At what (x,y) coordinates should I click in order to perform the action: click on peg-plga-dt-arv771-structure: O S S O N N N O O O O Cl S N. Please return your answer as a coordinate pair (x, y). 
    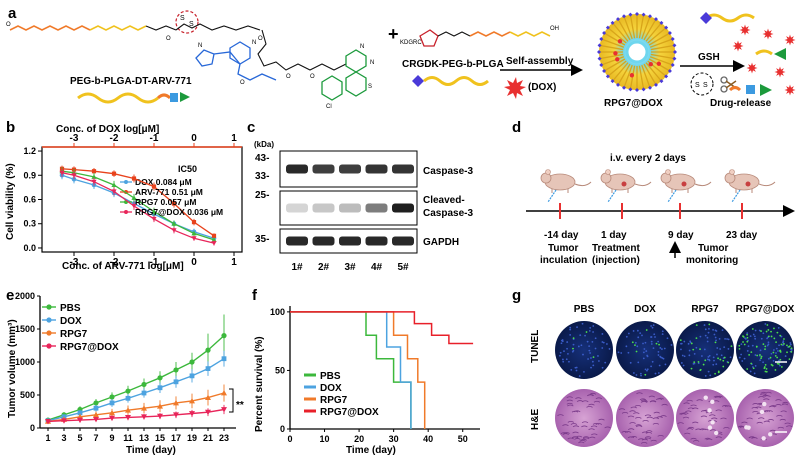
    Looking at the image, I should click on (190, 60).